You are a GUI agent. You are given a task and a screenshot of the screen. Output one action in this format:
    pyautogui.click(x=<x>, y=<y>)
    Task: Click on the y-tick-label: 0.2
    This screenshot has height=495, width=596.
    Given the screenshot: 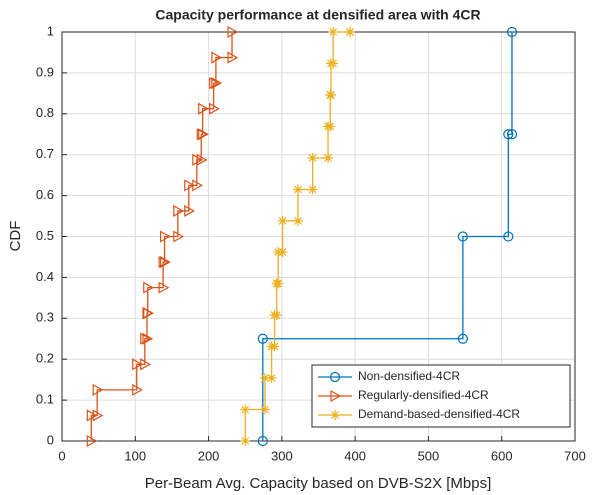 What is the action you would take?
    pyautogui.click(x=45, y=358)
    